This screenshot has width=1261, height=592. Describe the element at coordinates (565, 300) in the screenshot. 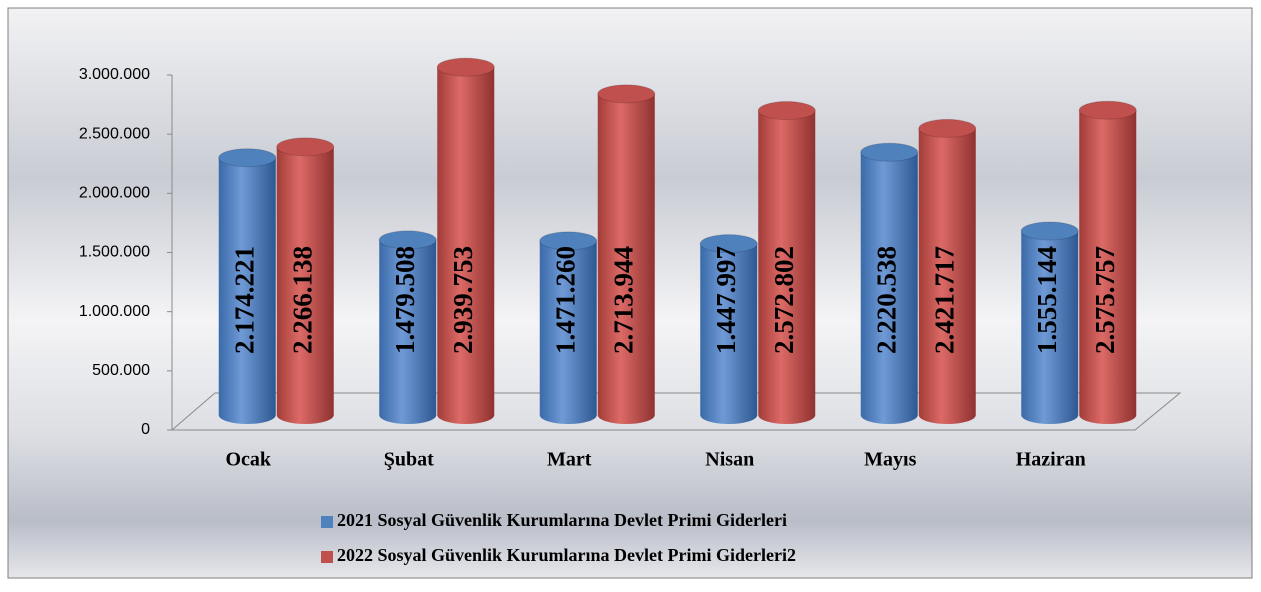

I see `value-label: 1.471.260` at that location.